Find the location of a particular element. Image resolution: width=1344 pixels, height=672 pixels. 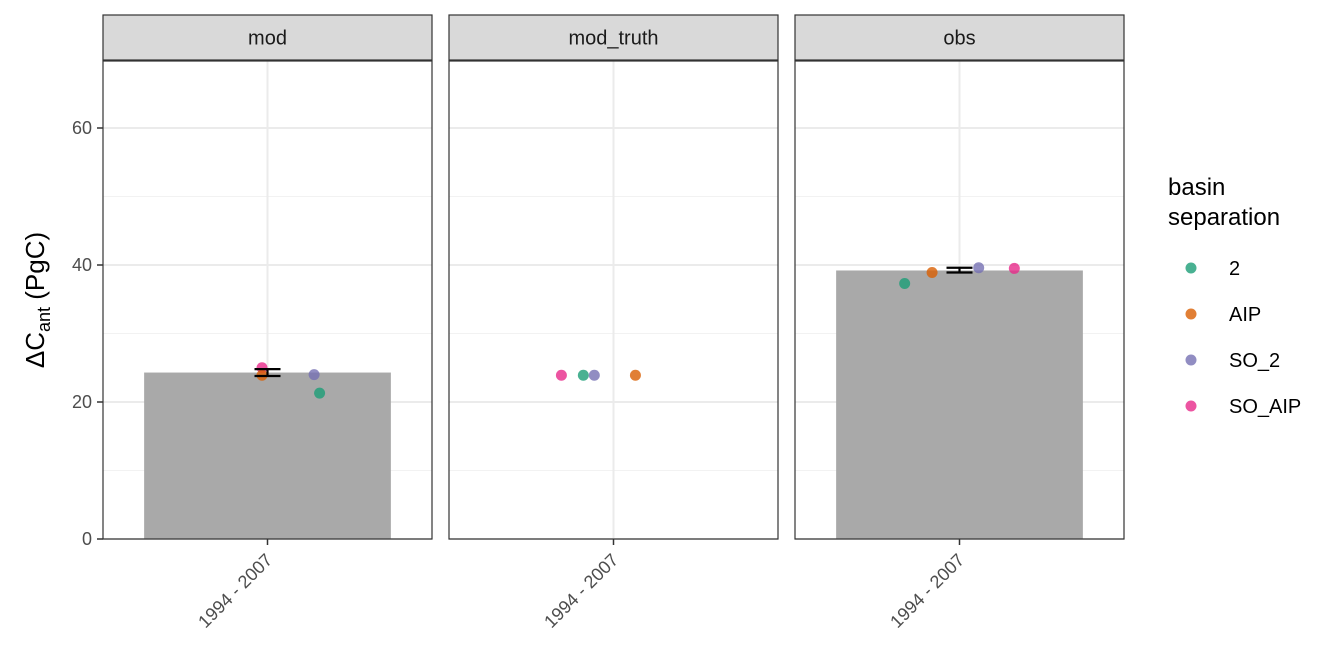

facet-label: mod_truth is located at coordinates (613, 39).